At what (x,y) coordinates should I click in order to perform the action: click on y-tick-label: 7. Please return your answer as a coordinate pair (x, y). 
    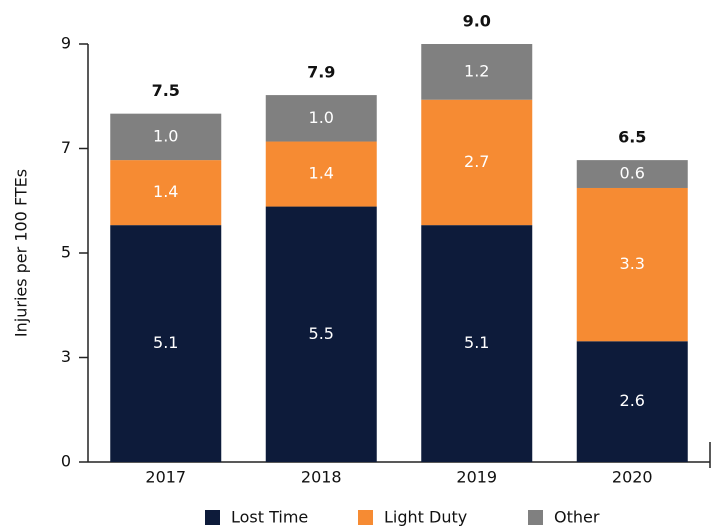
    Looking at the image, I should click on (66, 147).